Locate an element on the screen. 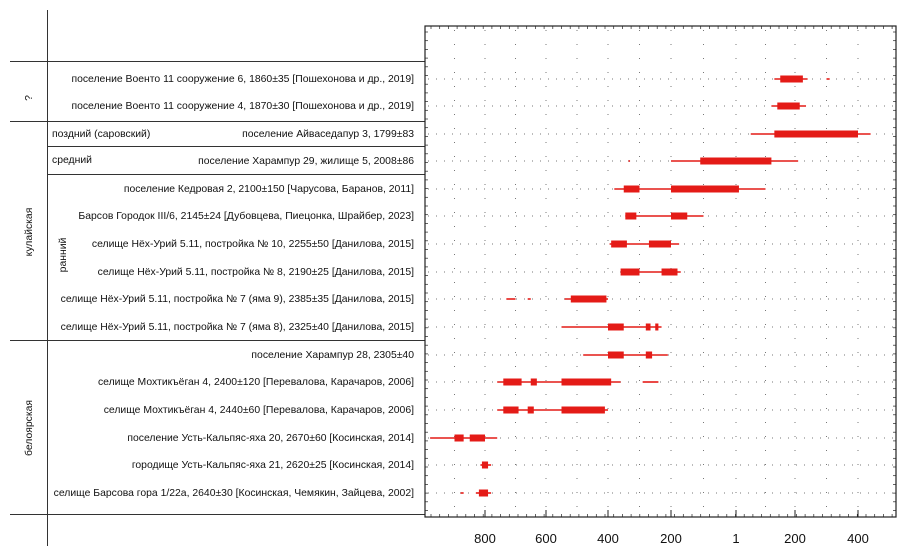 The image size is (907, 549). subgroup-label-early: ранний is located at coordinates (63, 254).